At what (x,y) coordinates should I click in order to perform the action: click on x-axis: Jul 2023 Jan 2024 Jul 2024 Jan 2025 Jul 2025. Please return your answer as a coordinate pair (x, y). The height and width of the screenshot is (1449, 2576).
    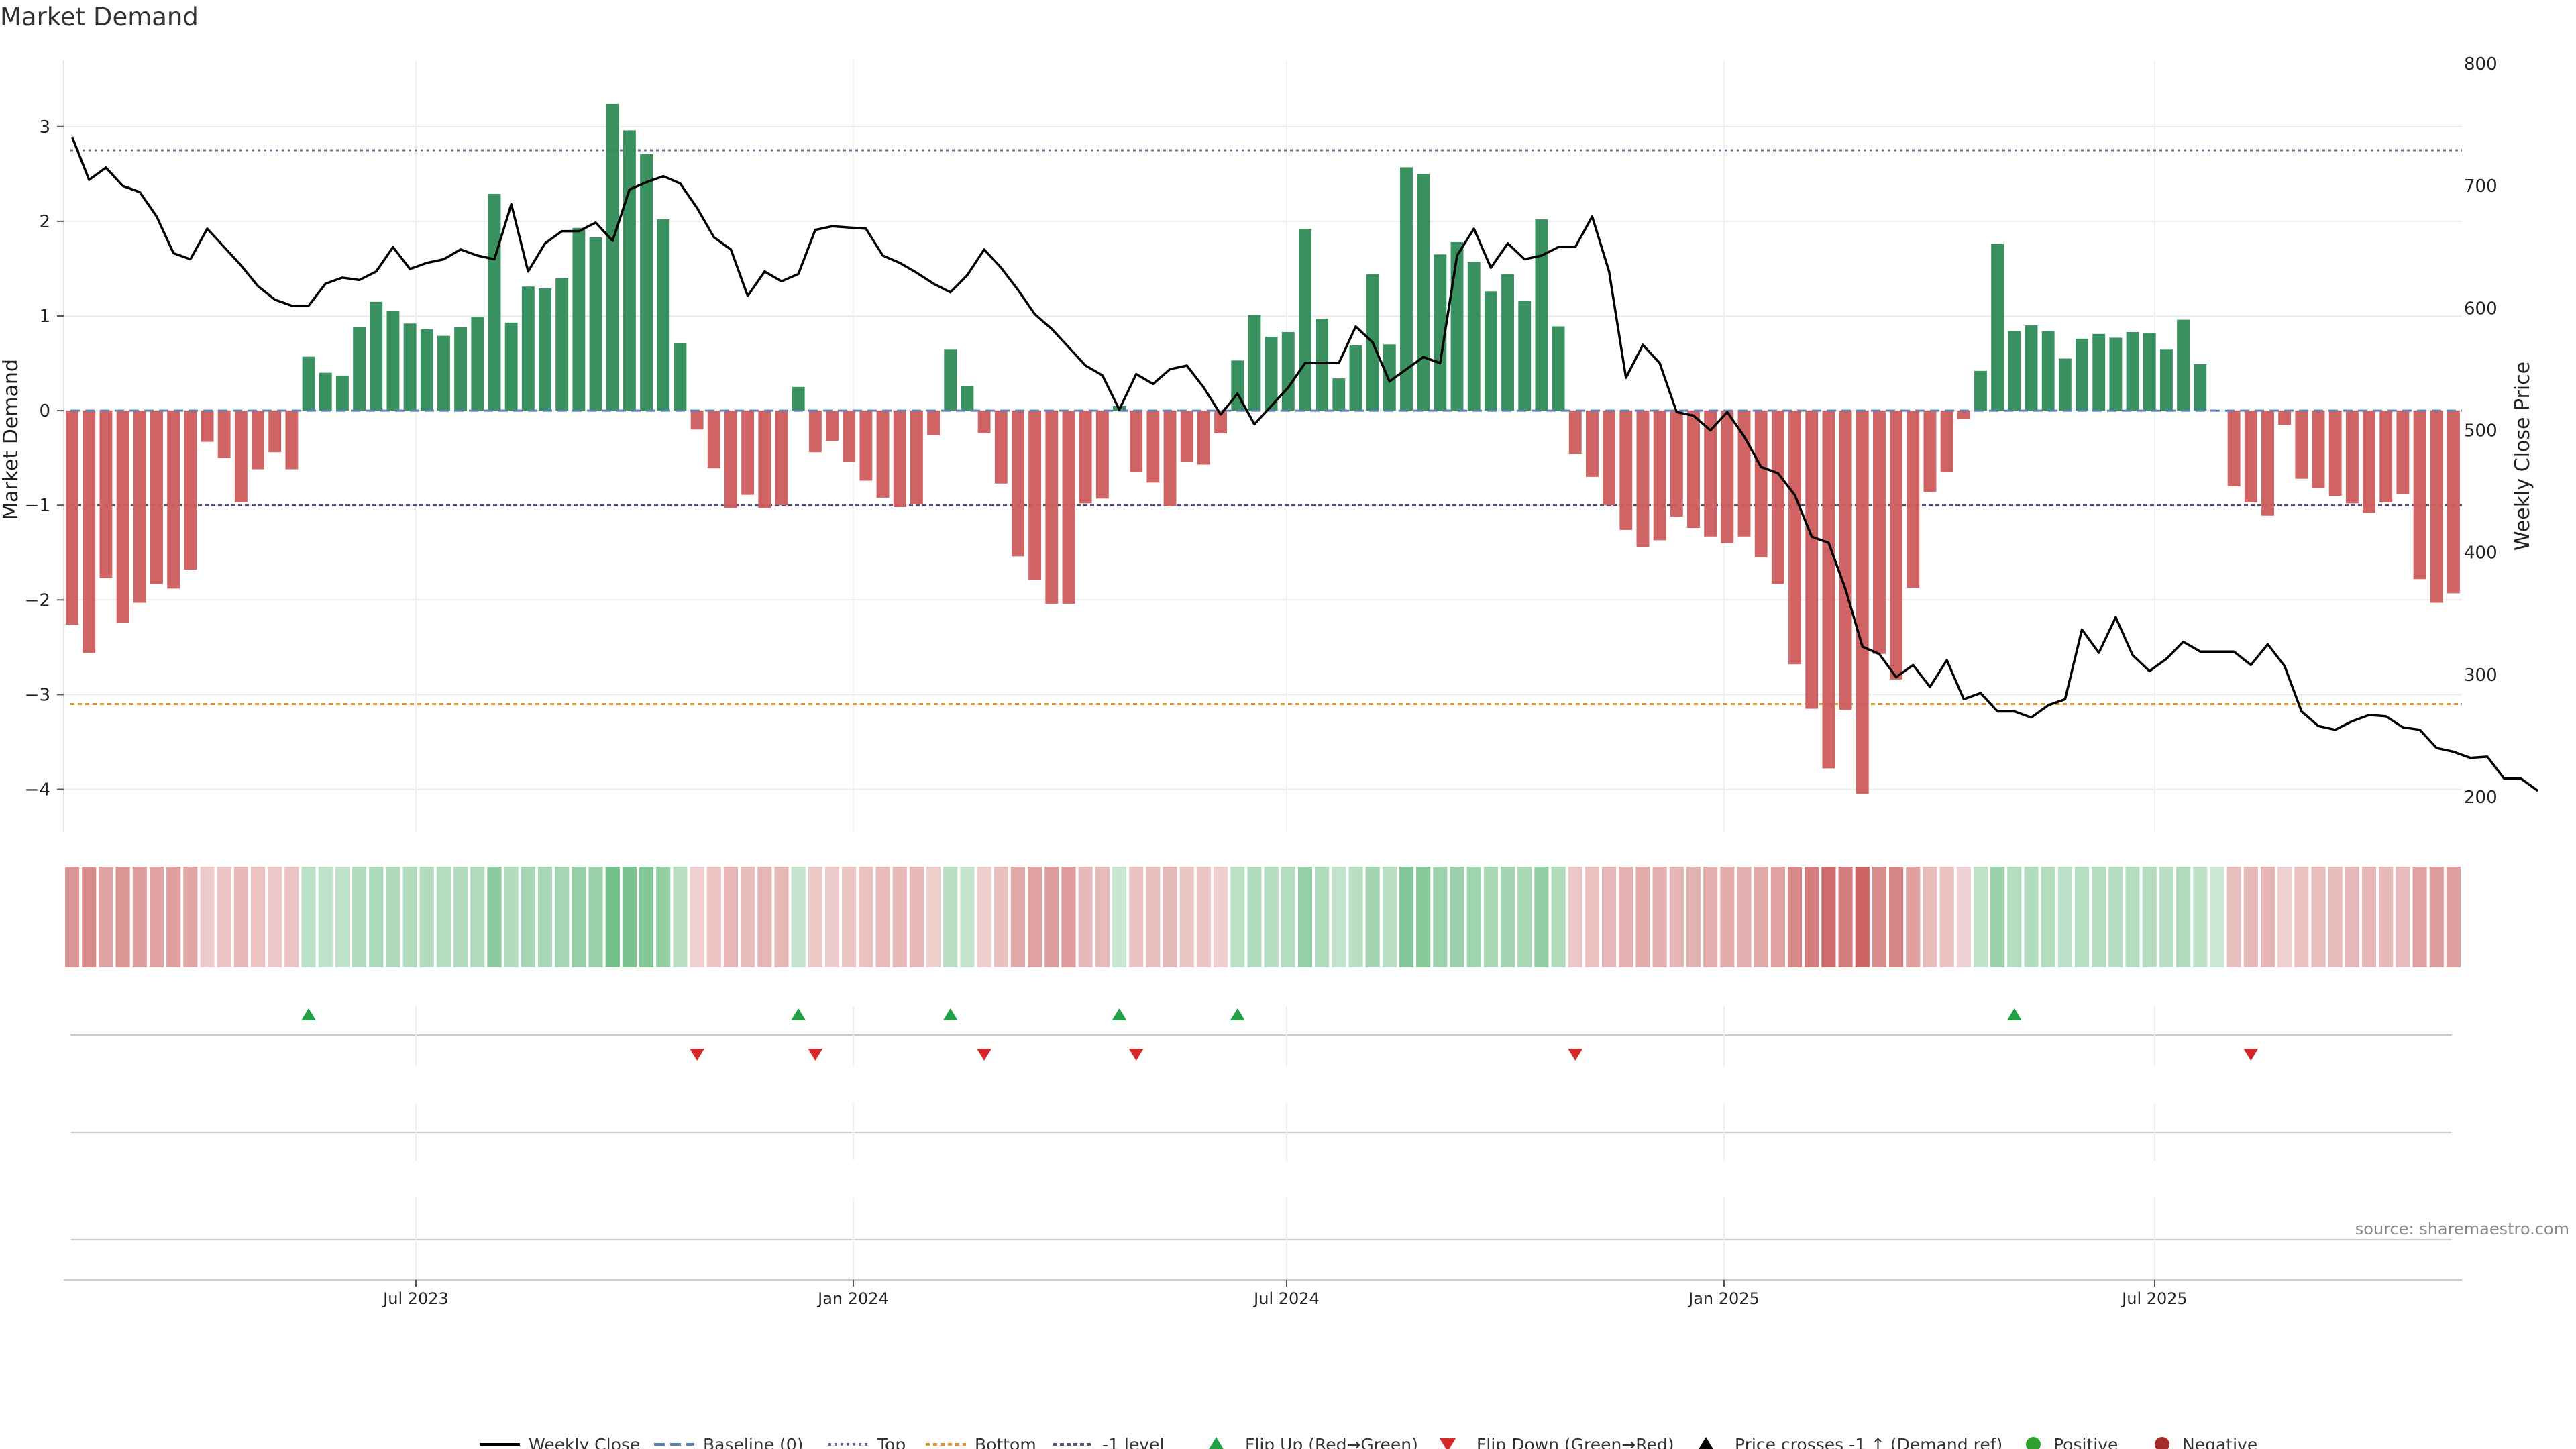
    Looking at the image, I should click on (1263, 1293).